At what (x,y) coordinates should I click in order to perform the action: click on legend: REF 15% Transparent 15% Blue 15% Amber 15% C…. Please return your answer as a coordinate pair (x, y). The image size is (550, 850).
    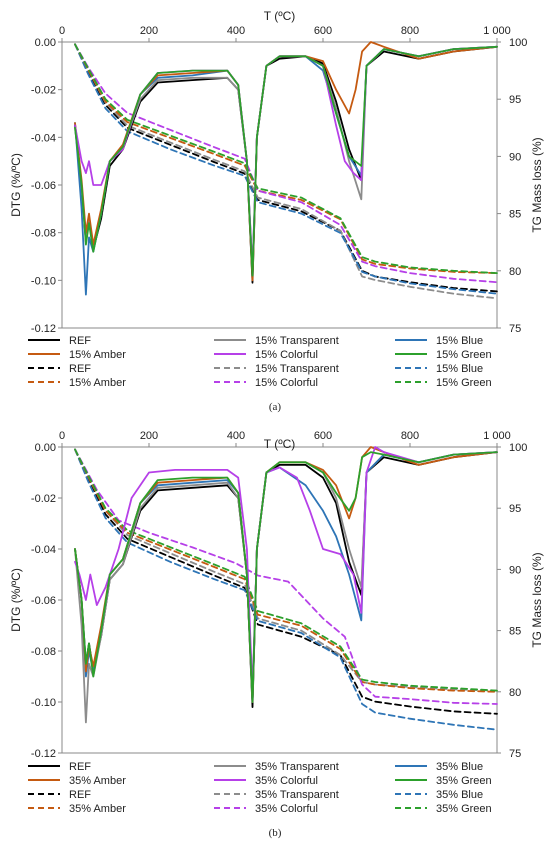
    Looking at the image, I should click on (260, 362).